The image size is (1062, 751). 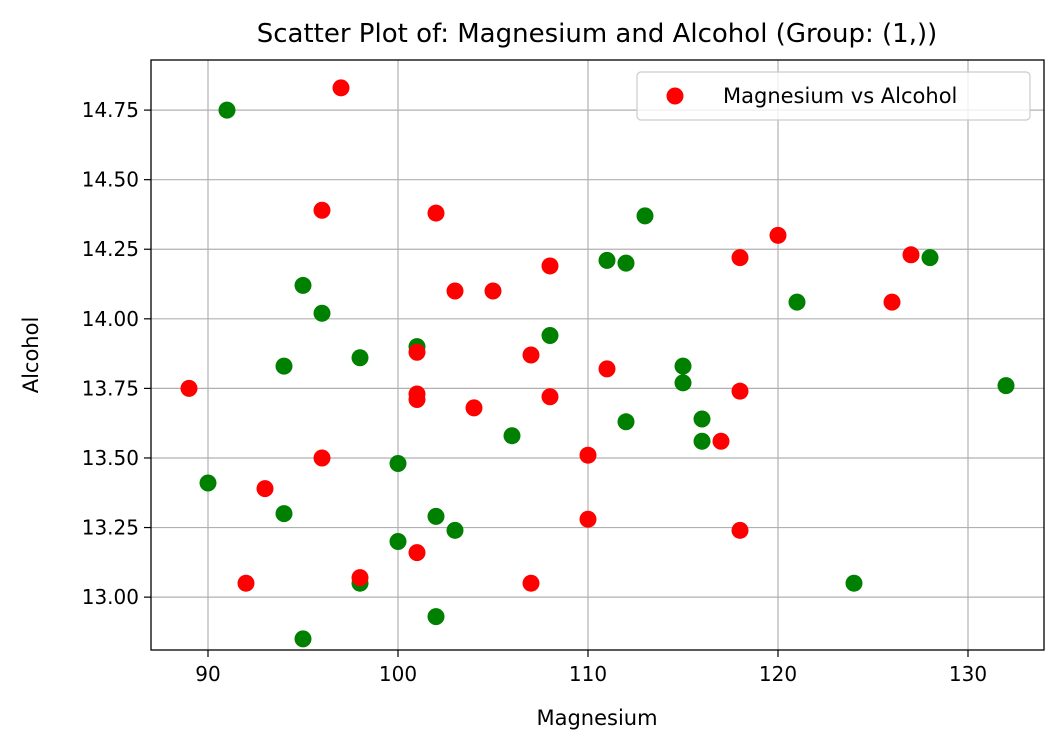 I want to click on x-tick-label: 90, so click(x=207, y=674).